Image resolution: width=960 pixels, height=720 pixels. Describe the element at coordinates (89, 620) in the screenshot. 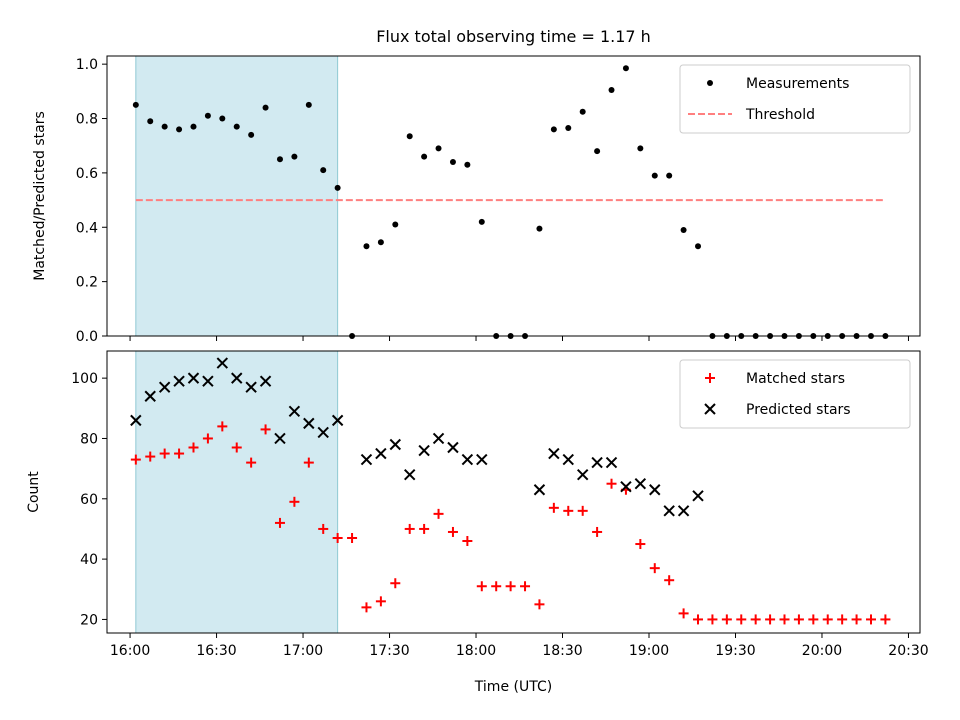

I see `y-tick-label: 20` at that location.